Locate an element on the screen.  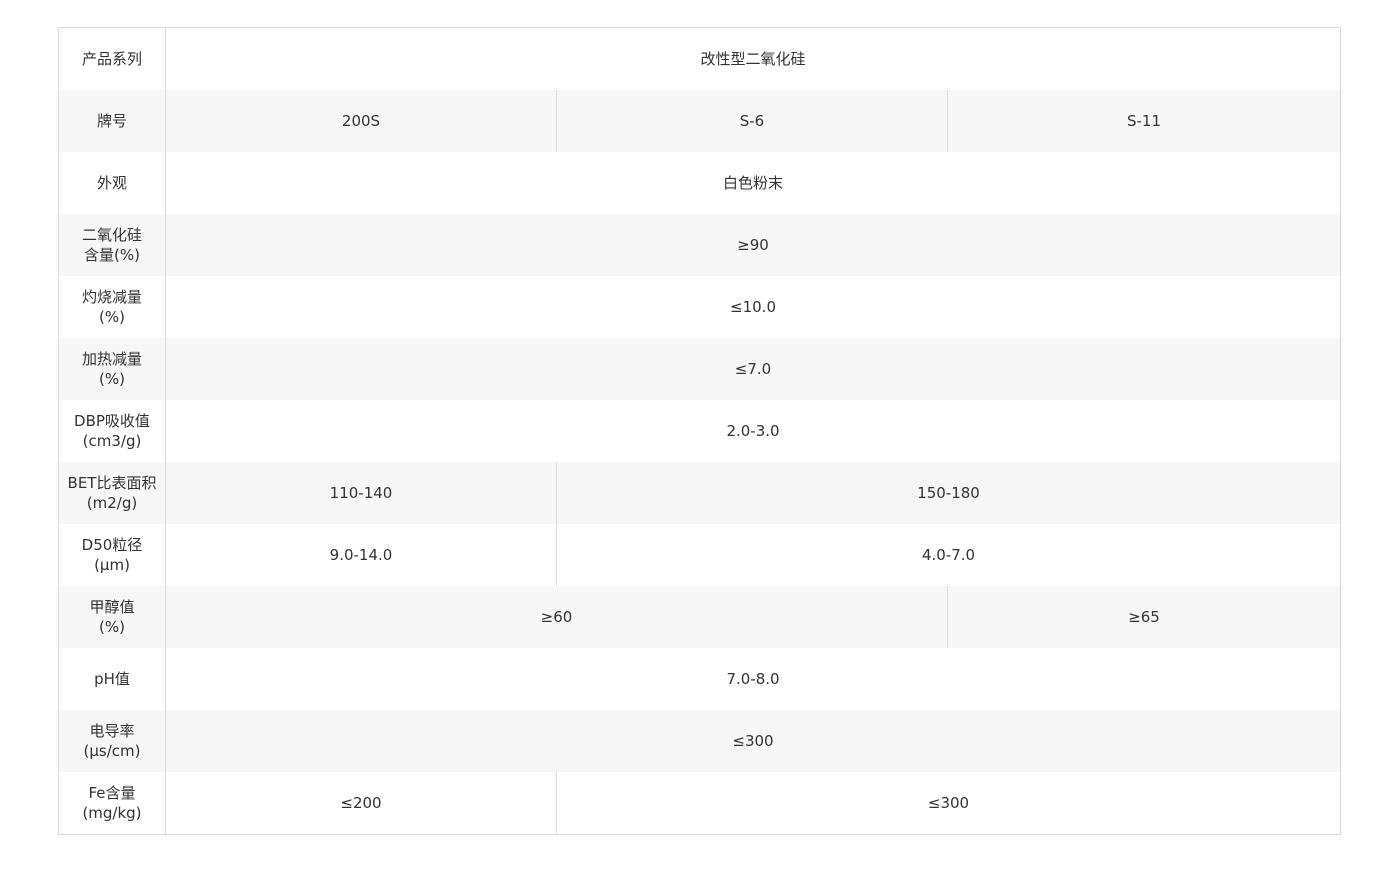
row-label: BET比表面积 (m2/g) is located at coordinates (112, 493).